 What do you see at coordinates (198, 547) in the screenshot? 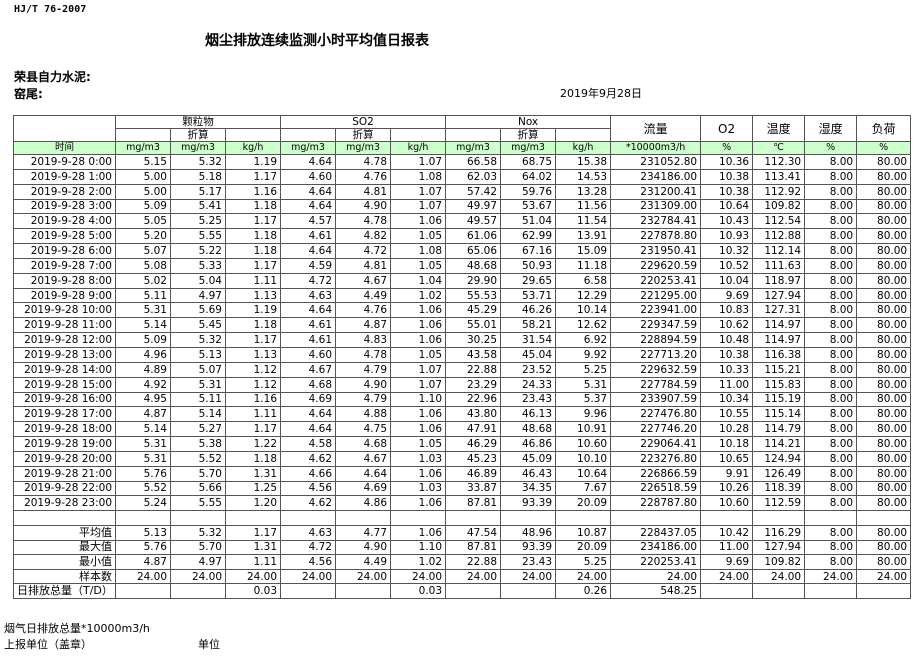
I see `cell: 5.70` at bounding box center [198, 547].